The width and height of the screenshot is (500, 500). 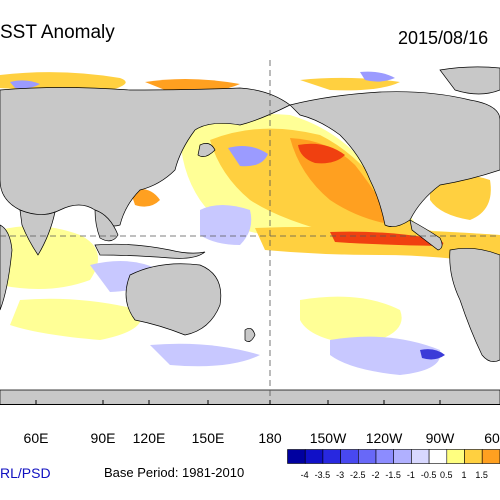 What do you see at coordinates (481, 475) in the screenshot?
I see `legend-label: 1.5` at bounding box center [481, 475].